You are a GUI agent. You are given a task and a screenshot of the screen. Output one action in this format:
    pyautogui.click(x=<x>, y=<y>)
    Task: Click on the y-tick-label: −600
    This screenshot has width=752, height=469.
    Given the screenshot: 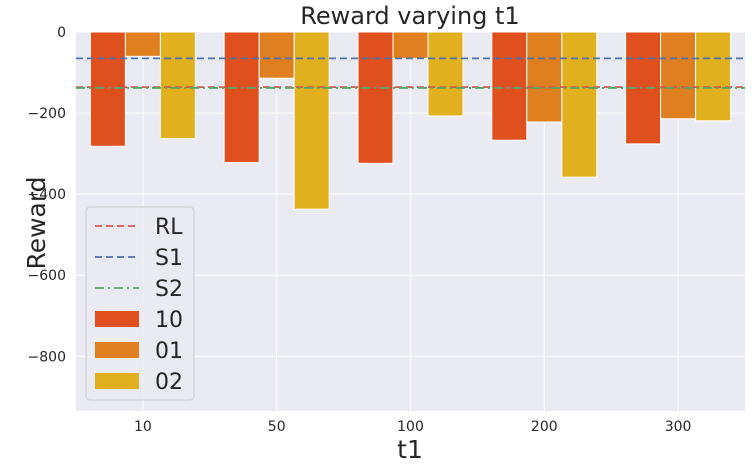 What is the action you would take?
    pyautogui.click(x=47, y=276)
    